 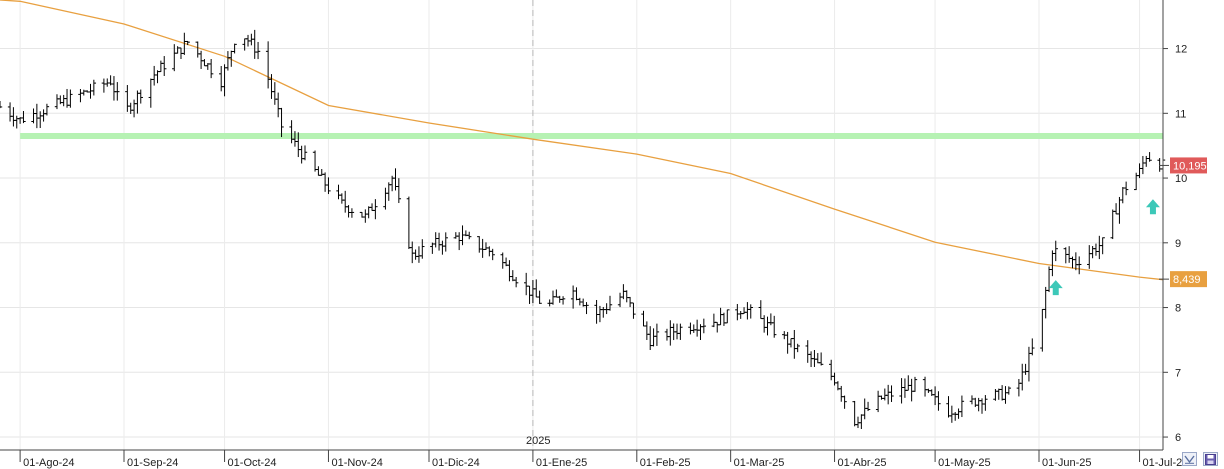 What do you see at coordinates (356, 463) in the screenshot?
I see `x-tick-label: 01-Nov-24` at bounding box center [356, 463].